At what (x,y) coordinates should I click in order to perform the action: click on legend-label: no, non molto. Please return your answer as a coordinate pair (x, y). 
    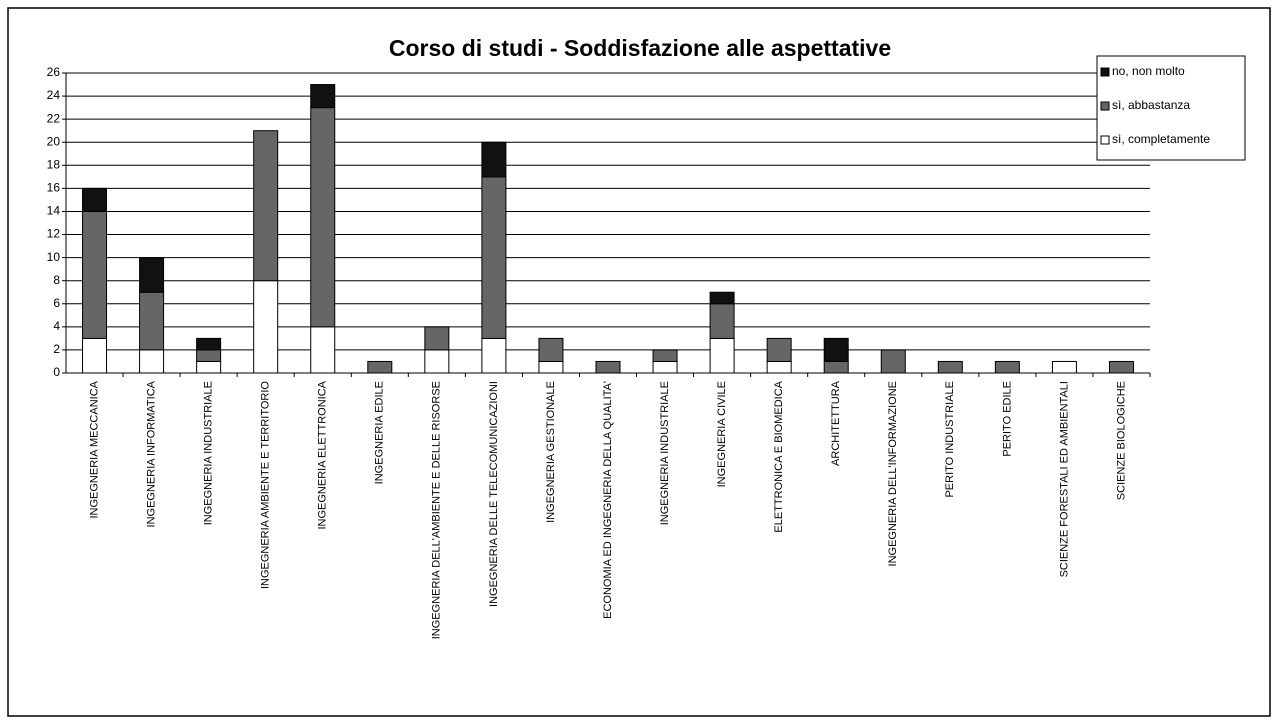
    Looking at the image, I should click on (1148, 71).